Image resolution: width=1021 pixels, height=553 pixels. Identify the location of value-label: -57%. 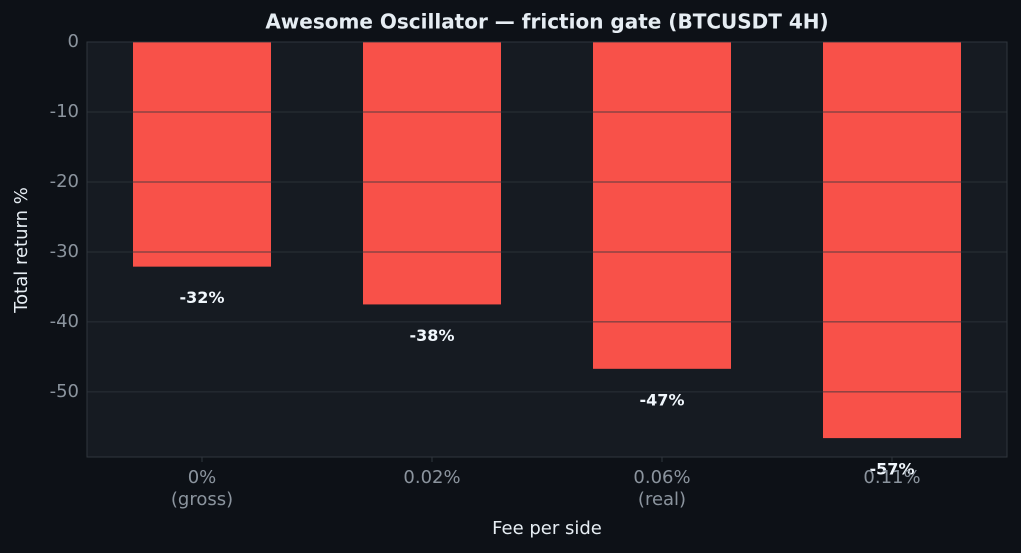
(892, 469).